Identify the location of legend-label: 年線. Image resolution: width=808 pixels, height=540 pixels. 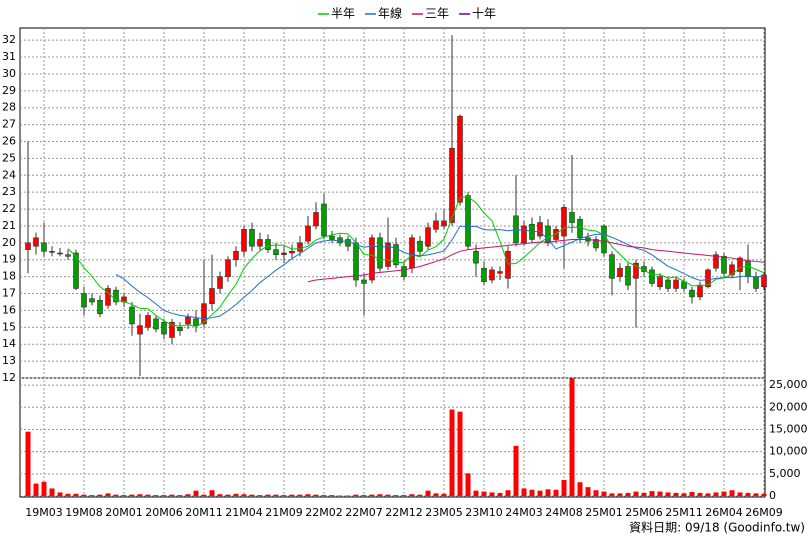
(390, 13).